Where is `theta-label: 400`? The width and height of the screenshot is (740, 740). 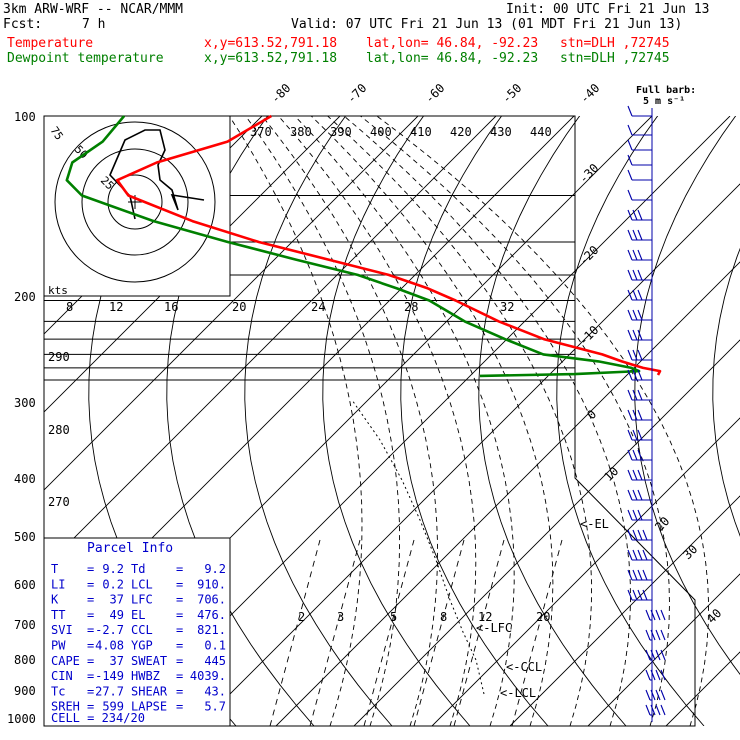 theta-label: 400 is located at coordinates (381, 132).